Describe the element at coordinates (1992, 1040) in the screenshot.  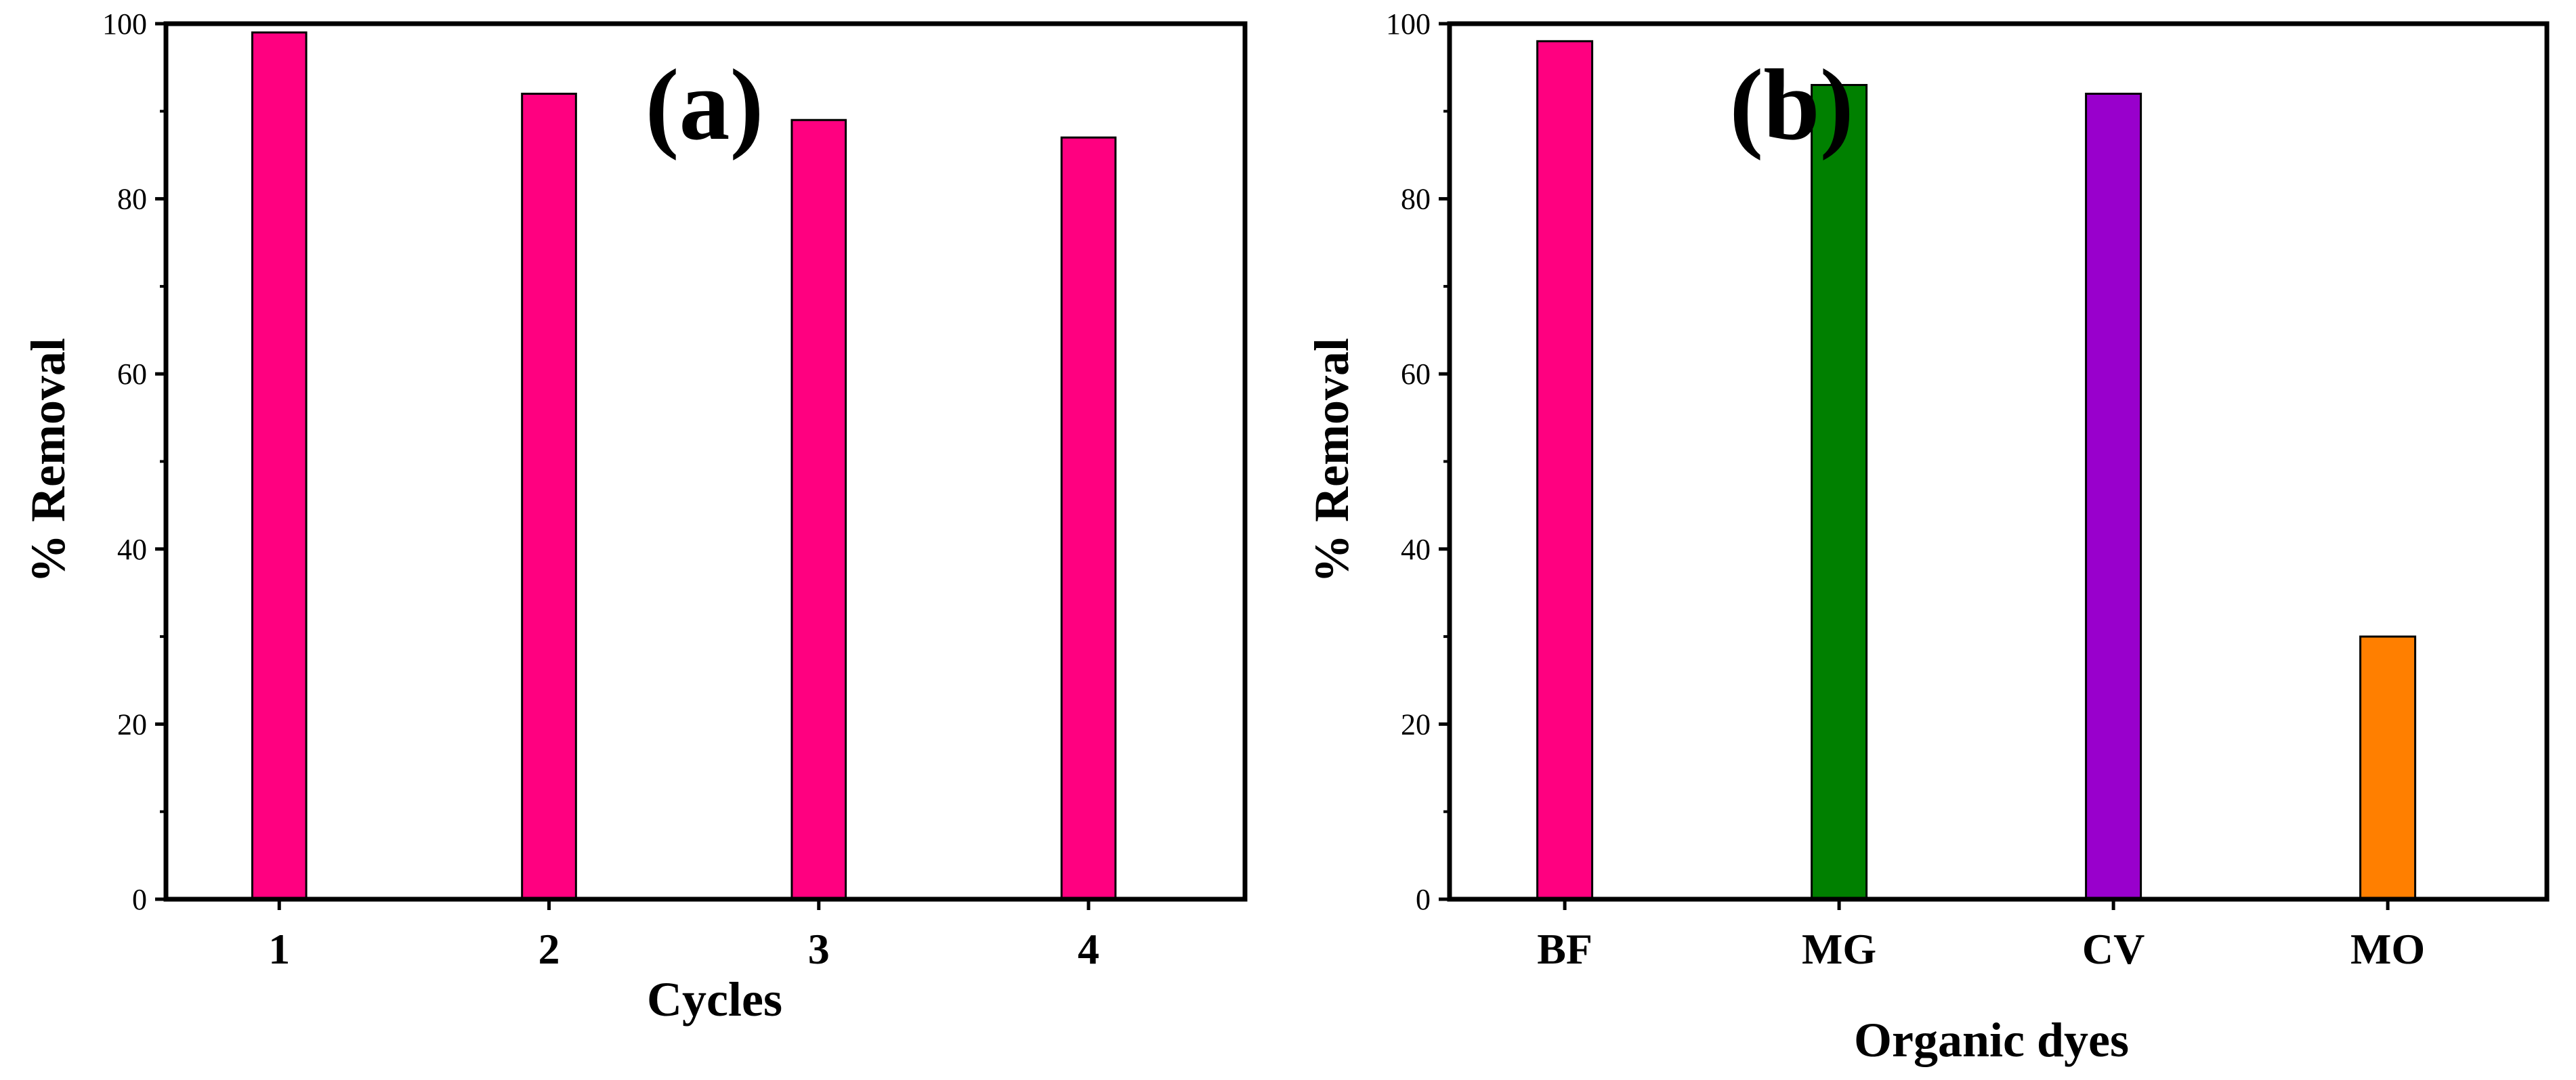
I see `x-axis-title: Organic dyes` at that location.